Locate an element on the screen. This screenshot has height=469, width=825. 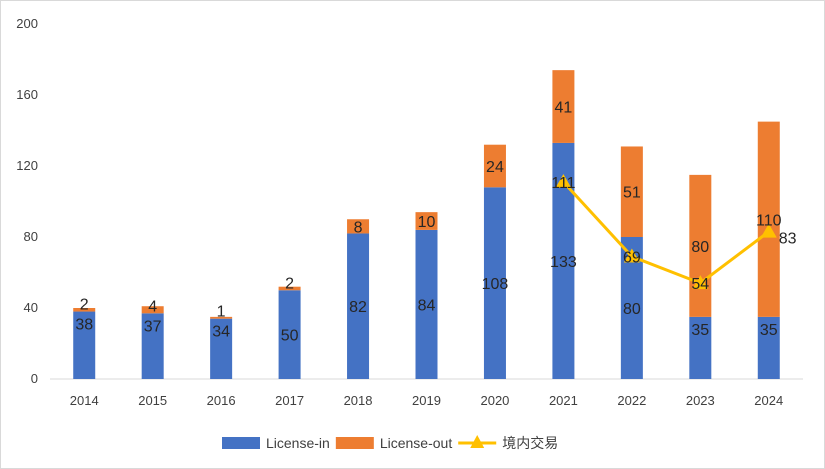
data-label-license-in: 84 is located at coordinates (427, 305).